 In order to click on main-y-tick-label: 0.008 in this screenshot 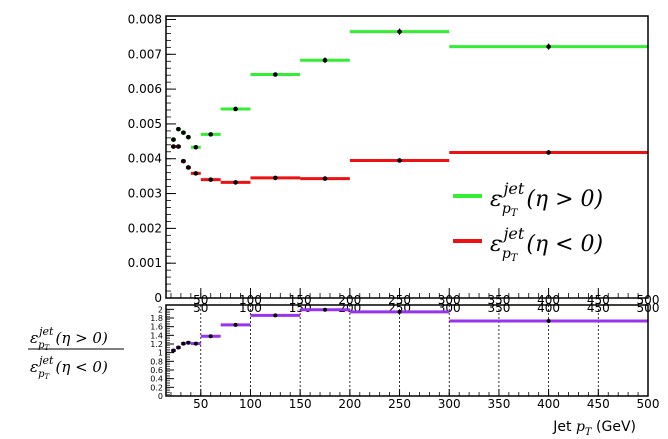, I will do `click(145, 19)`.